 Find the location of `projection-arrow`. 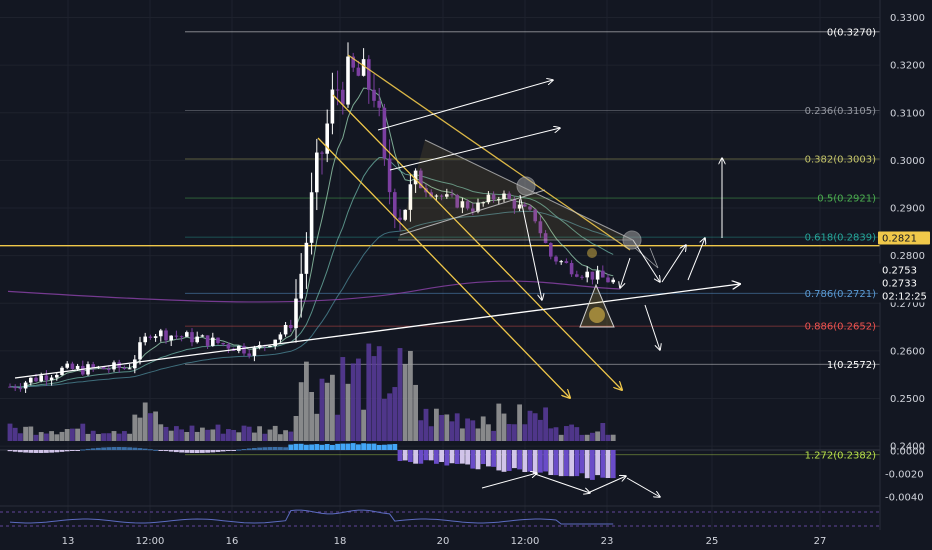

projection-arrow is located at coordinates (474, 149).